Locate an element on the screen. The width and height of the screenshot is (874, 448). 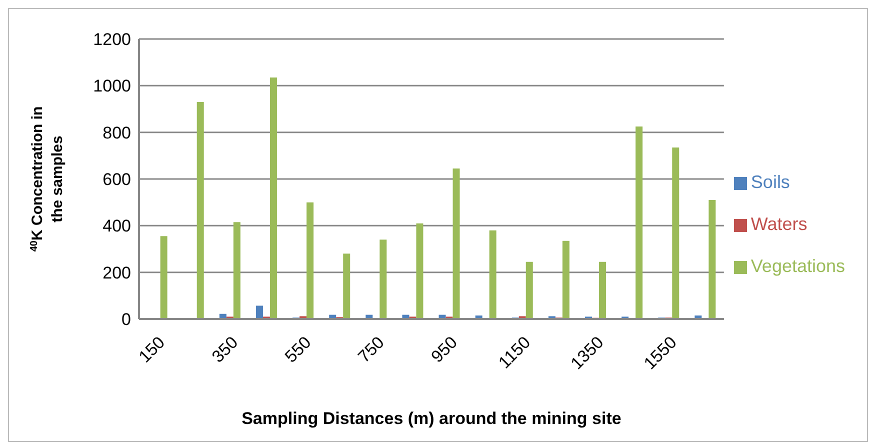
x-tick-label: 550 is located at coordinates (298, 349).